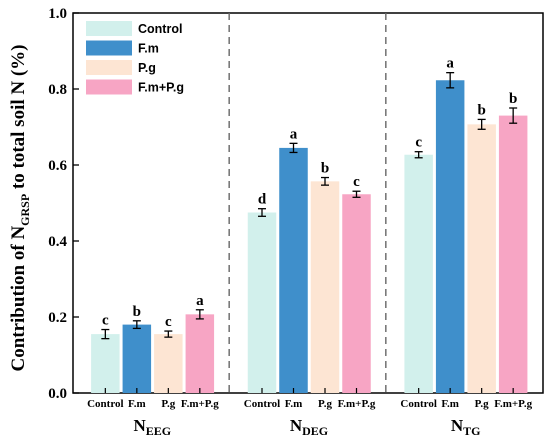 The width and height of the screenshot is (550, 447). I want to click on y-tick-label: 1.0, so click(57, 14).